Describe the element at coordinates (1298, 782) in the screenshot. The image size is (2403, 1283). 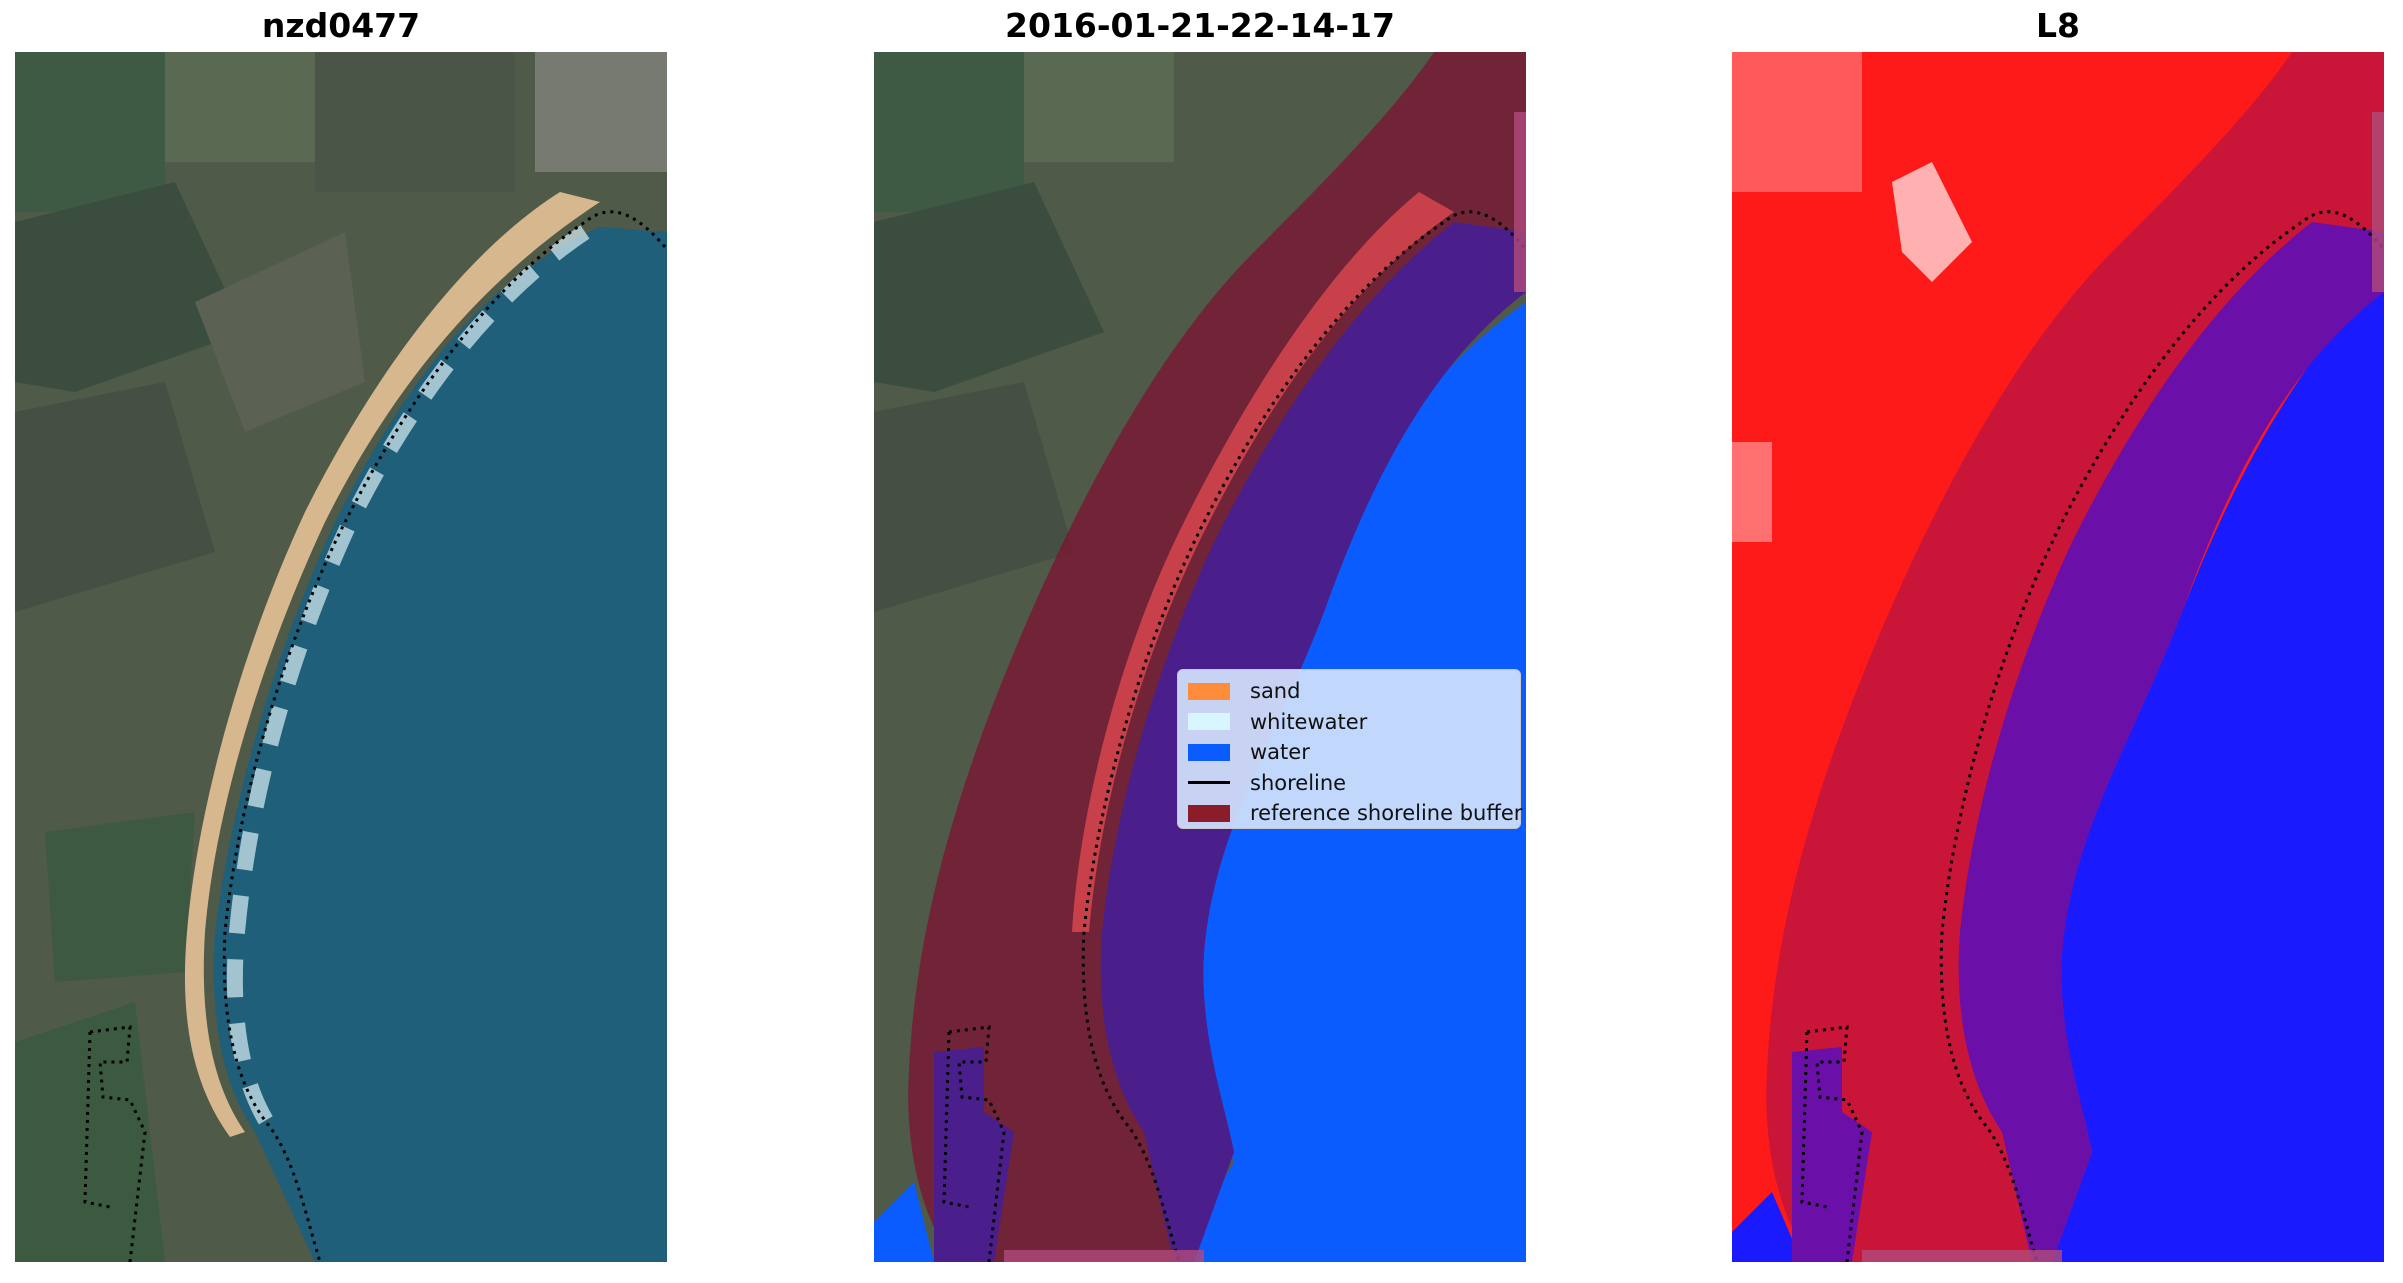
I see `legend-label: shoreline` at that location.